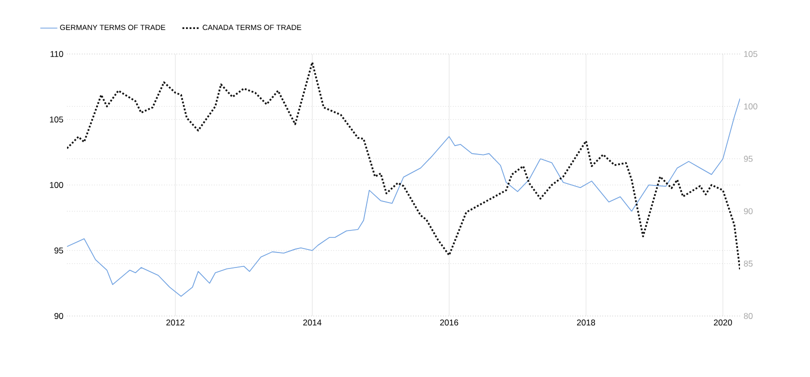  Describe the element at coordinates (57, 119) in the screenshot. I see `y-tick-label: 105` at that location.